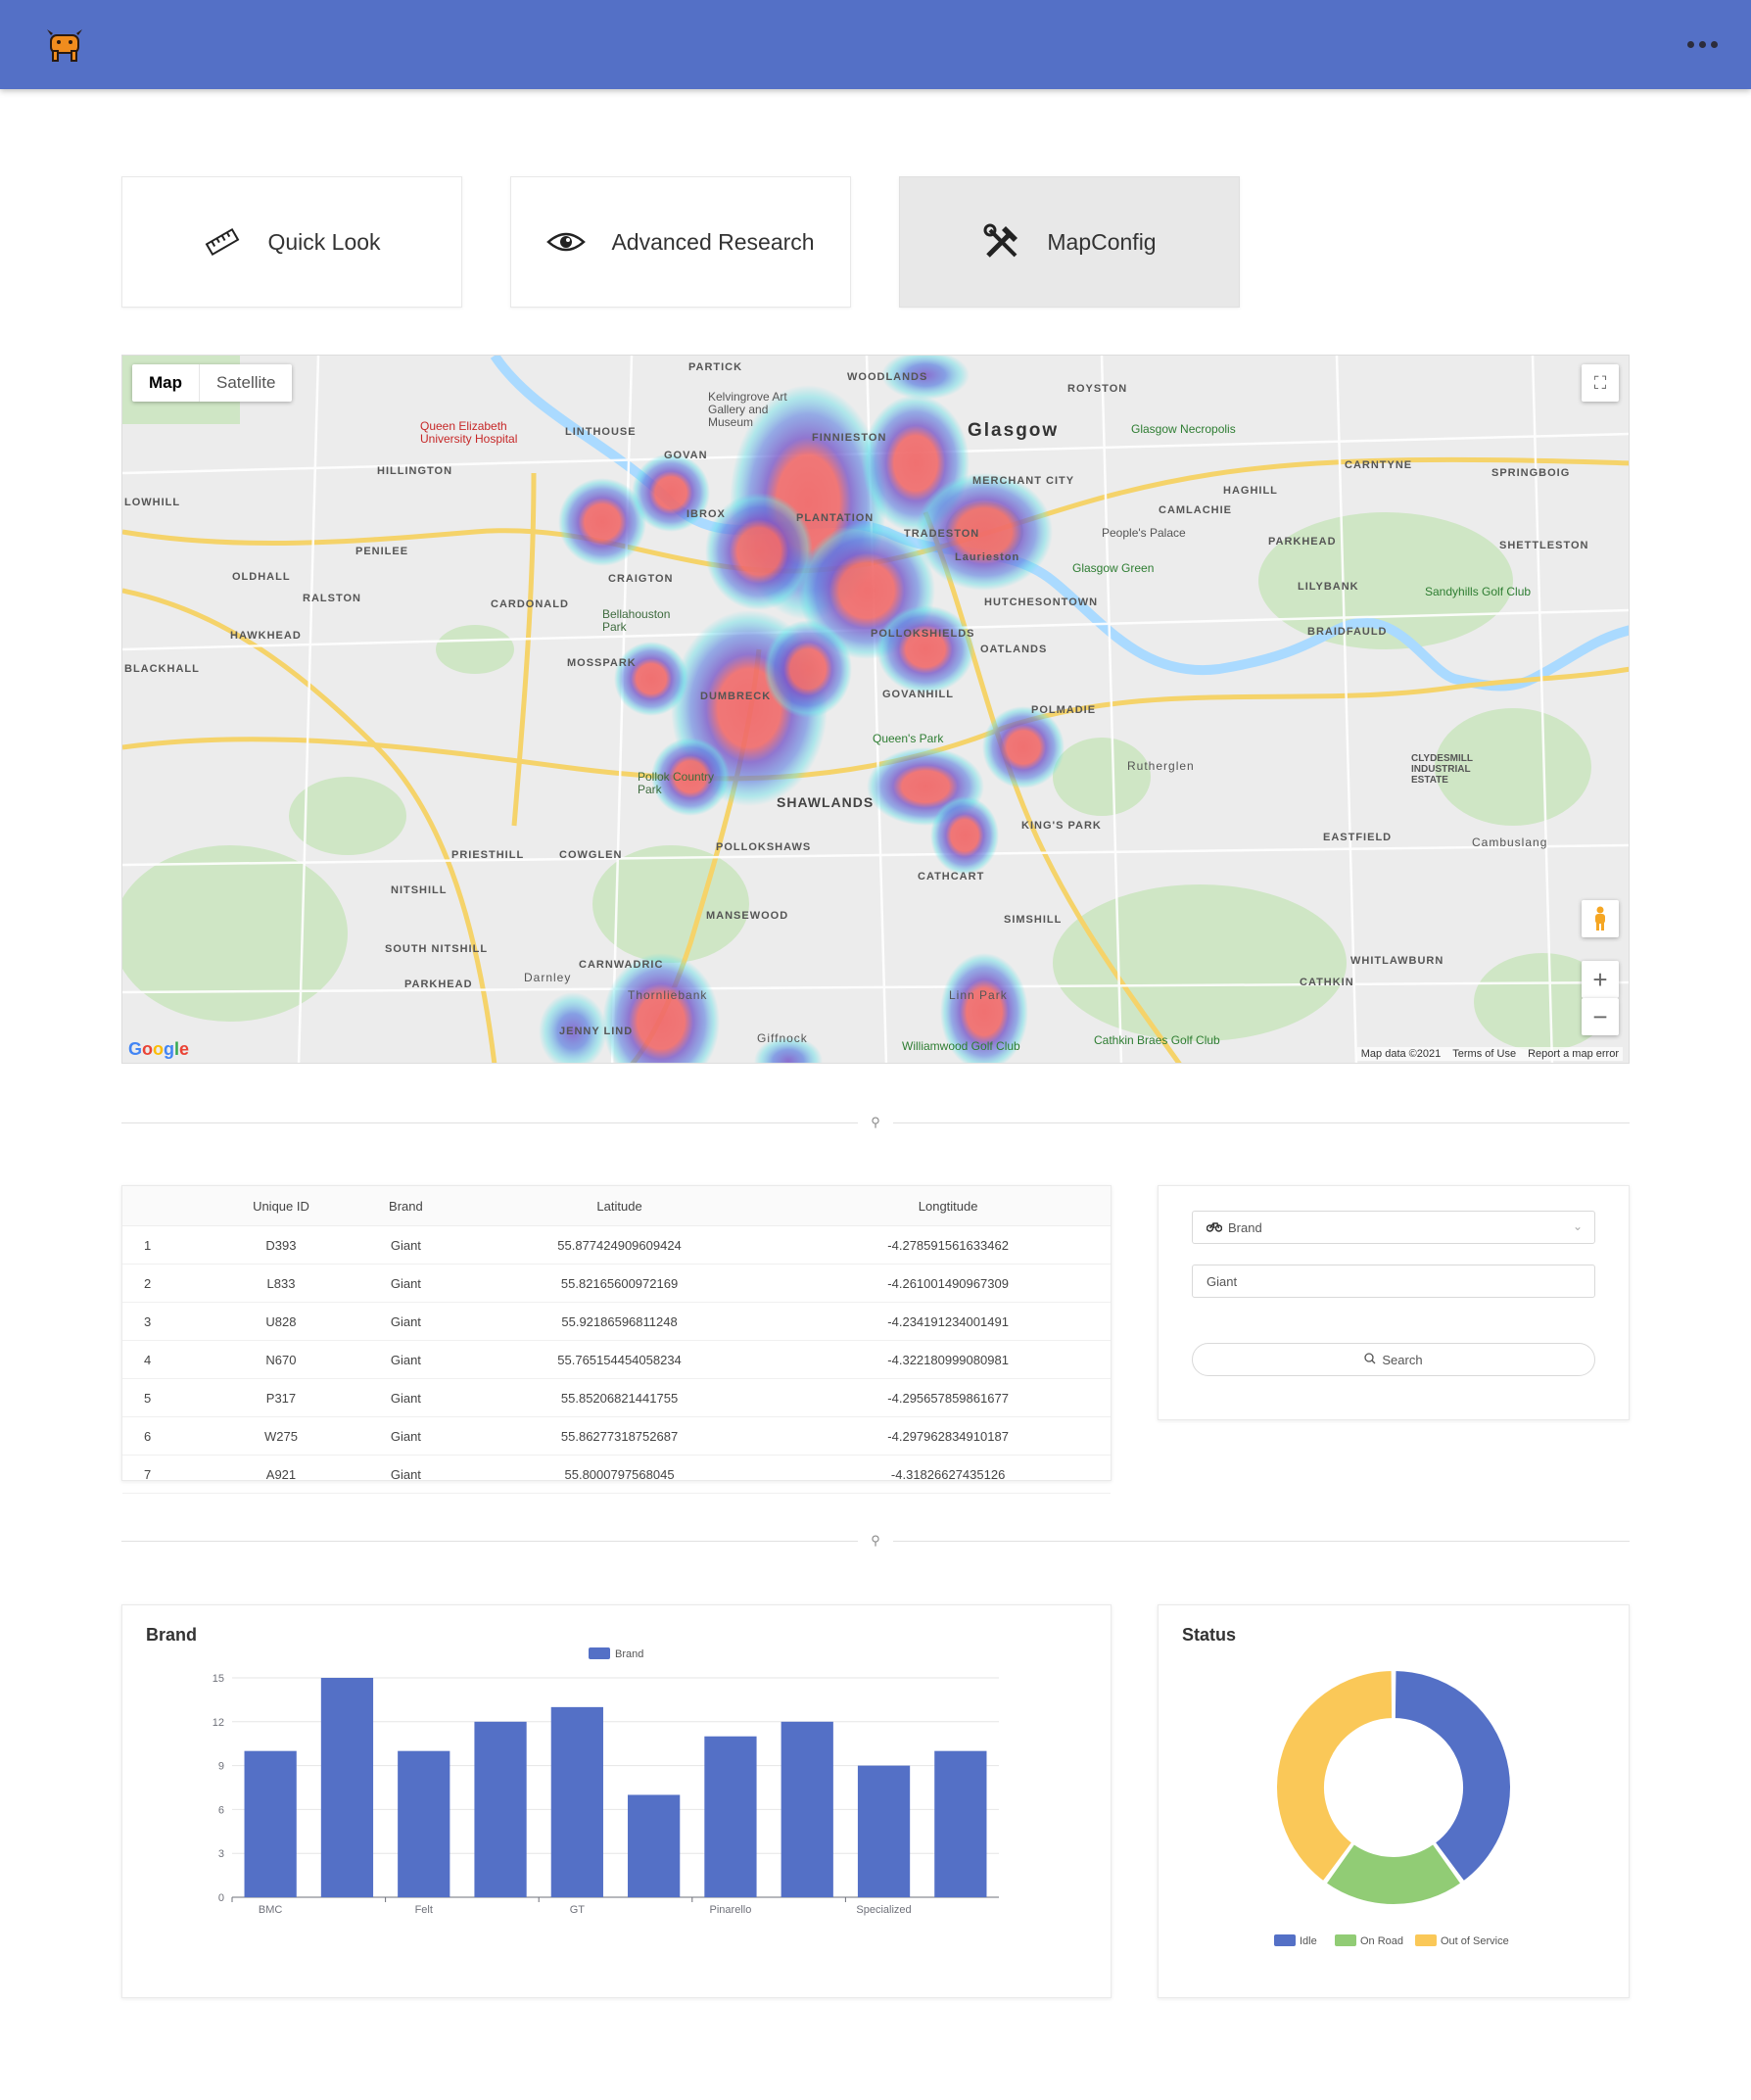  What do you see at coordinates (281, 1206) in the screenshot?
I see `column-header: Unique ID` at bounding box center [281, 1206].